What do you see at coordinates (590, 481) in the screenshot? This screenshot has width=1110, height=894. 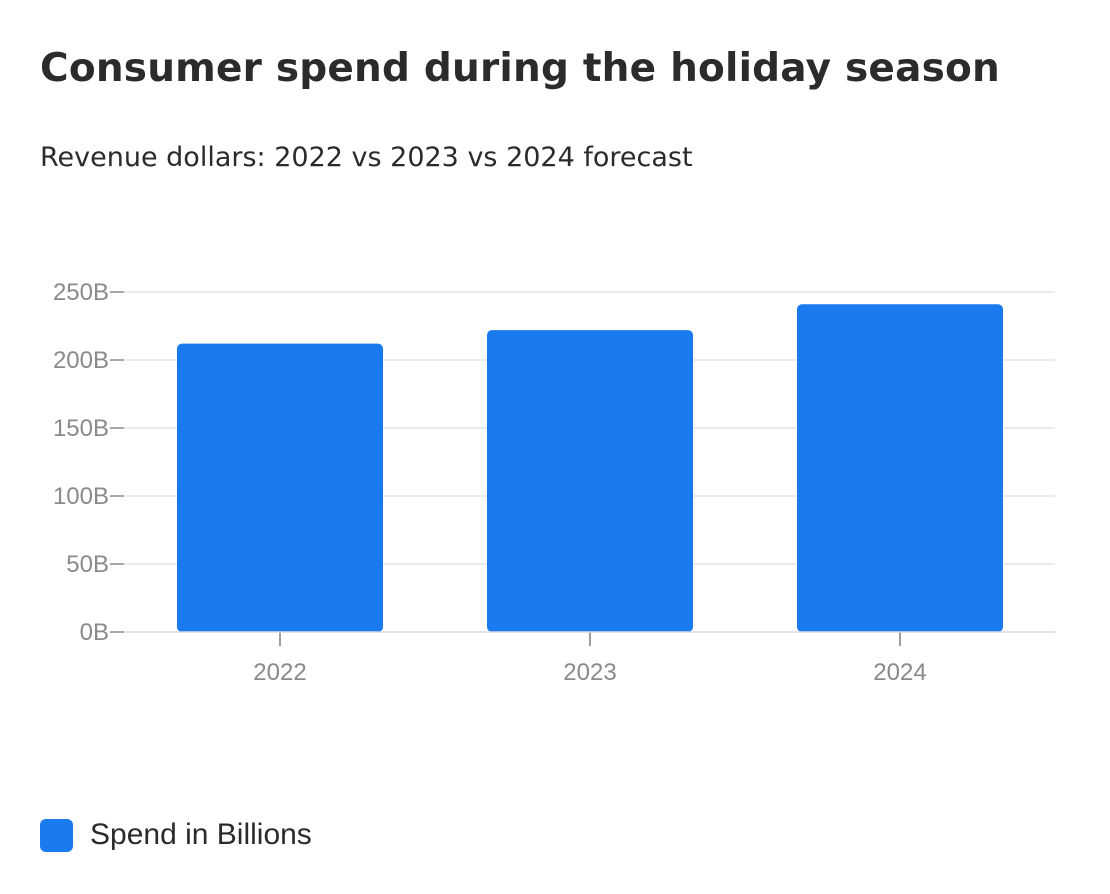 I see `bar-2023` at bounding box center [590, 481].